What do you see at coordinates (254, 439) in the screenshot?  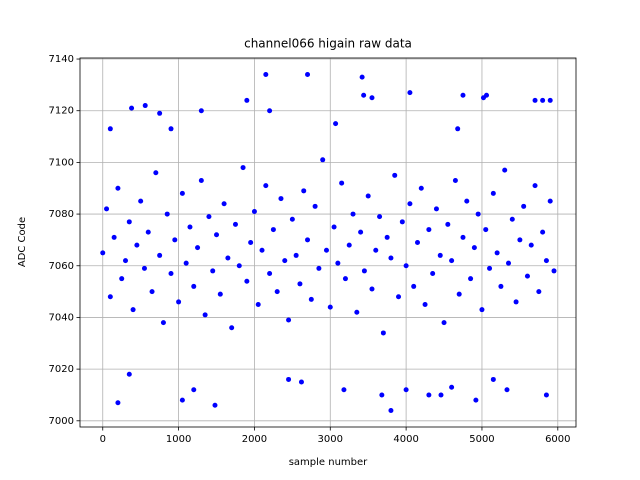 I see `x-tick-label: 2000` at bounding box center [254, 439].